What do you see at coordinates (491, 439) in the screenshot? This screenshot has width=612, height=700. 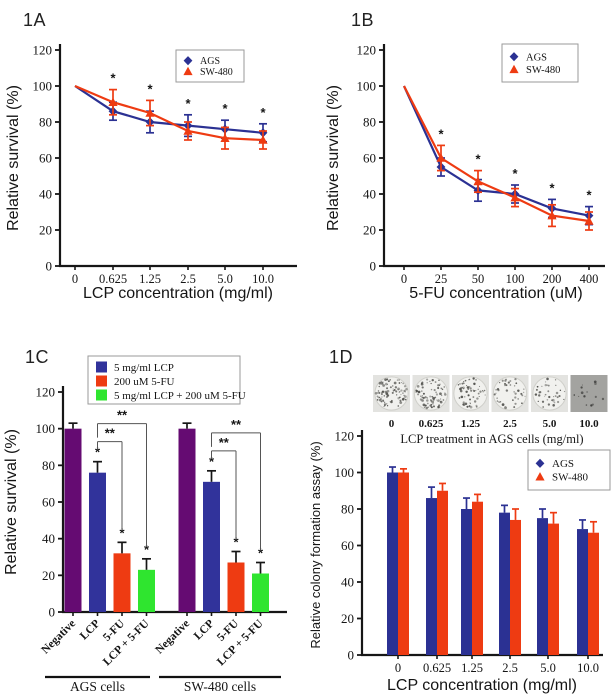 I see `svg-text:LCP treatment in AGS cells (mg: LCP treatment in AGS cells (mg/ml)` at bounding box center [491, 439].